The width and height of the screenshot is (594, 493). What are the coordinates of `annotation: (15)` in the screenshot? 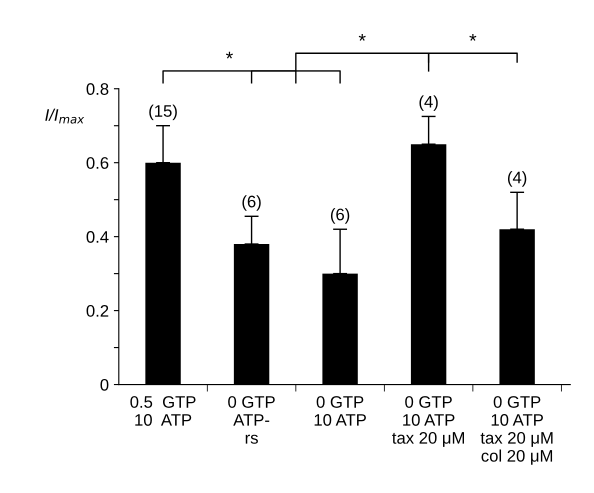 It's located at (163, 112).